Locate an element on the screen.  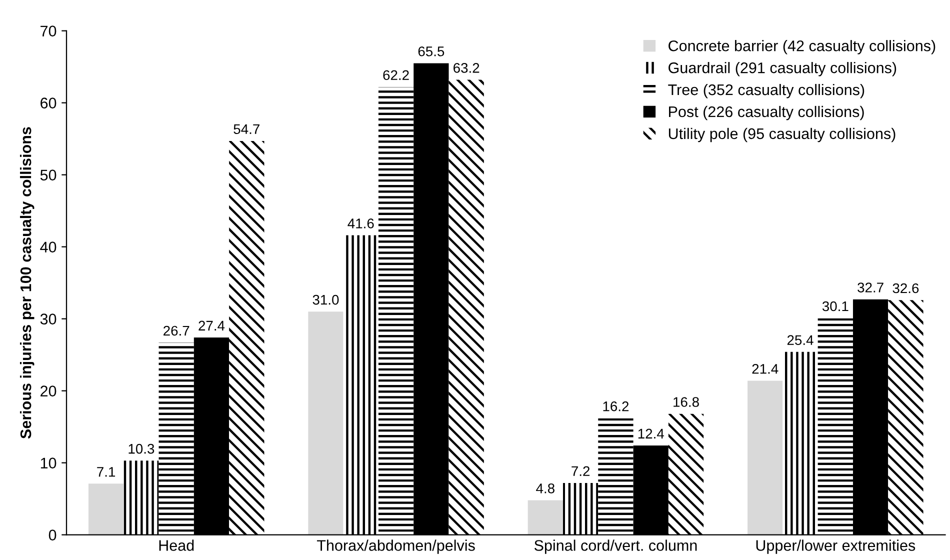
legend-label: Concrete barrier (42 casualty collisions) is located at coordinates (802, 47).